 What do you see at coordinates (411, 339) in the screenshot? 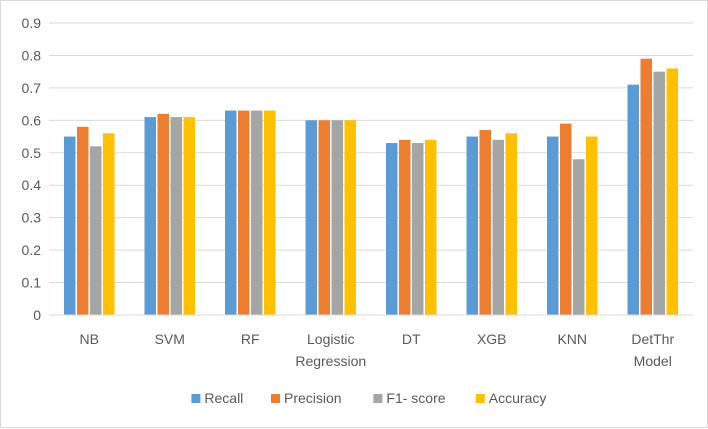
I see `x-category-label: DT` at bounding box center [411, 339].